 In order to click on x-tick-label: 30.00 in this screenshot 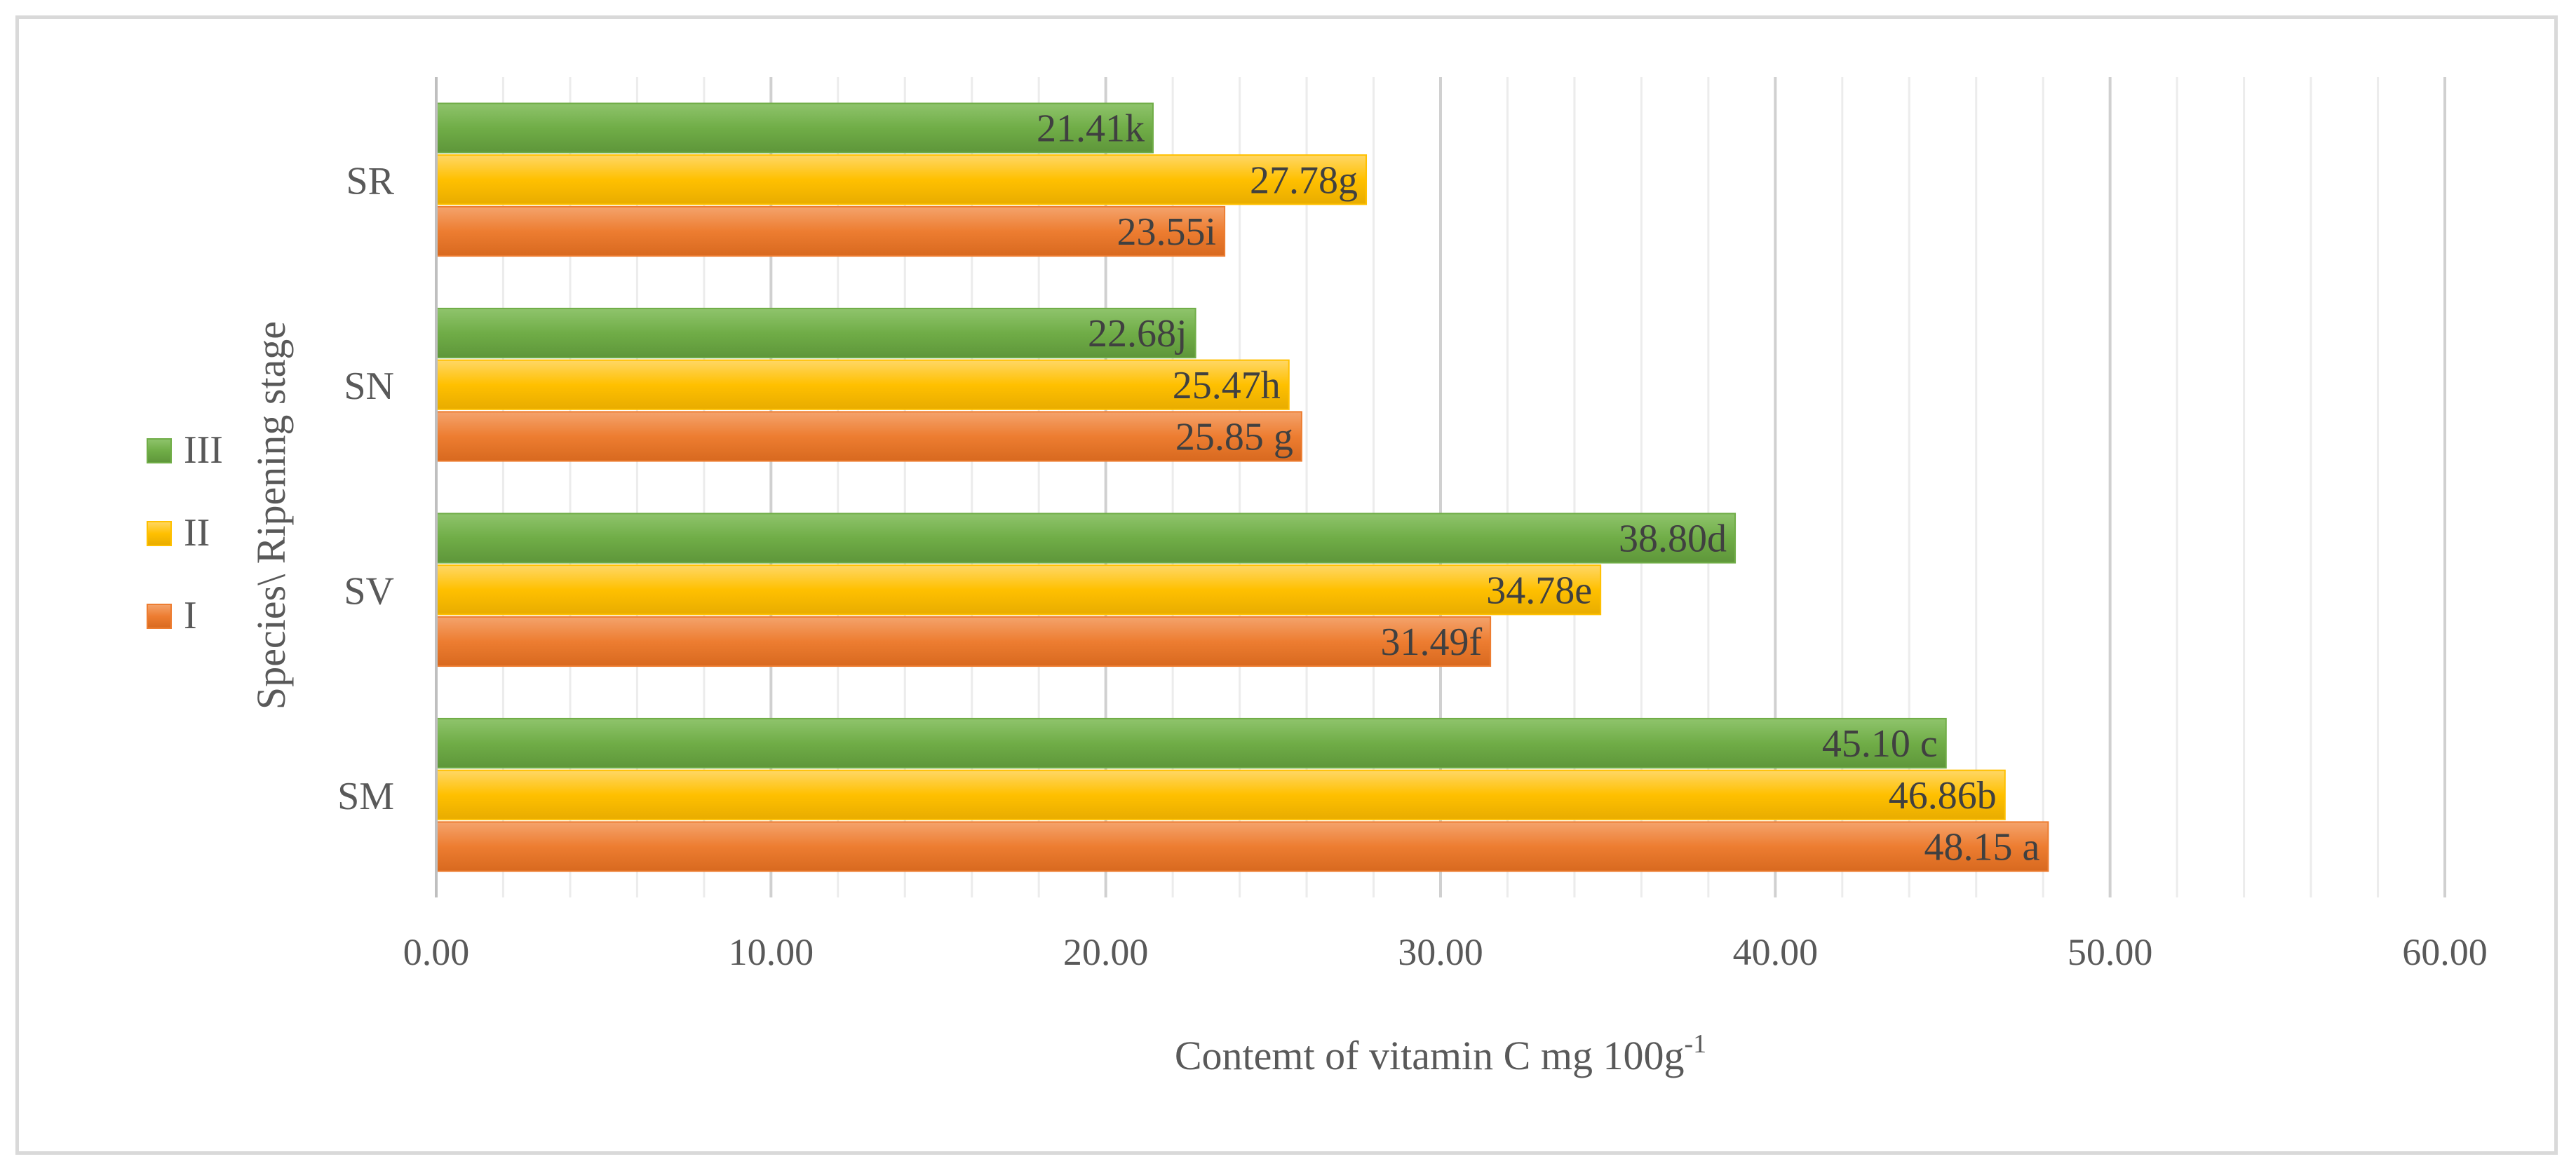, I will do `click(1440, 952)`.